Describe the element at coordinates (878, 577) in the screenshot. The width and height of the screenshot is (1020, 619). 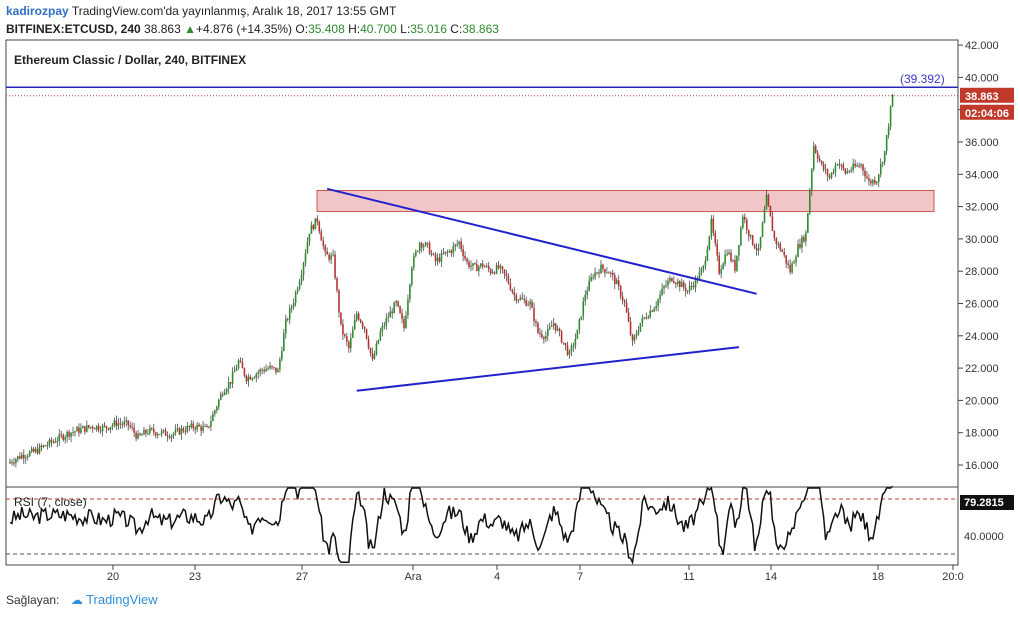
I see `x-tick-label: 18` at that location.